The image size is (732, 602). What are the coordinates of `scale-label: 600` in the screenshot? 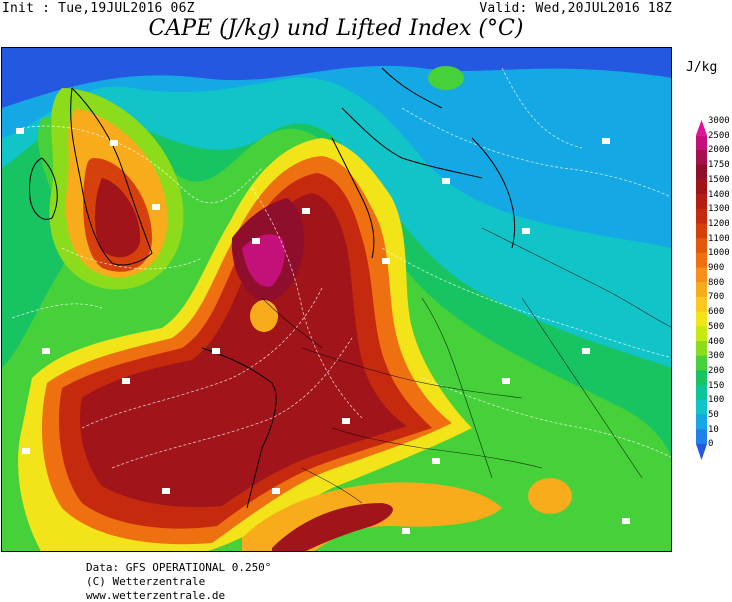 It's located at (716, 312).